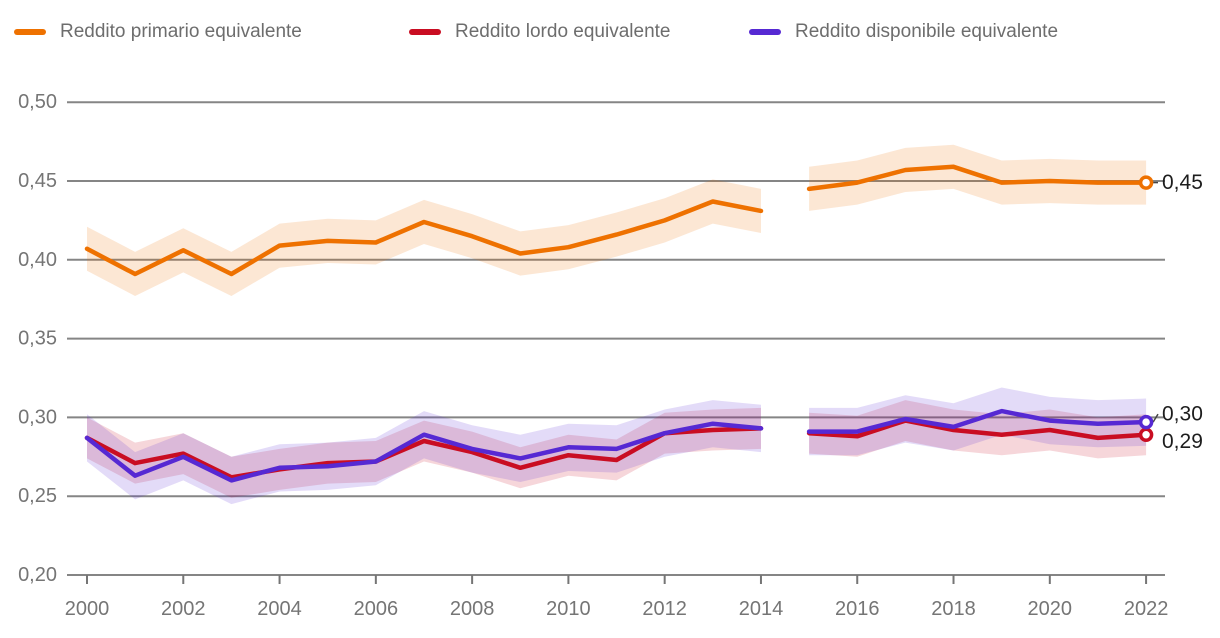 The height and width of the screenshot is (638, 1220). What do you see at coordinates (30, 32) in the screenshot?
I see `legend-swatch-primario-icon` at bounding box center [30, 32].